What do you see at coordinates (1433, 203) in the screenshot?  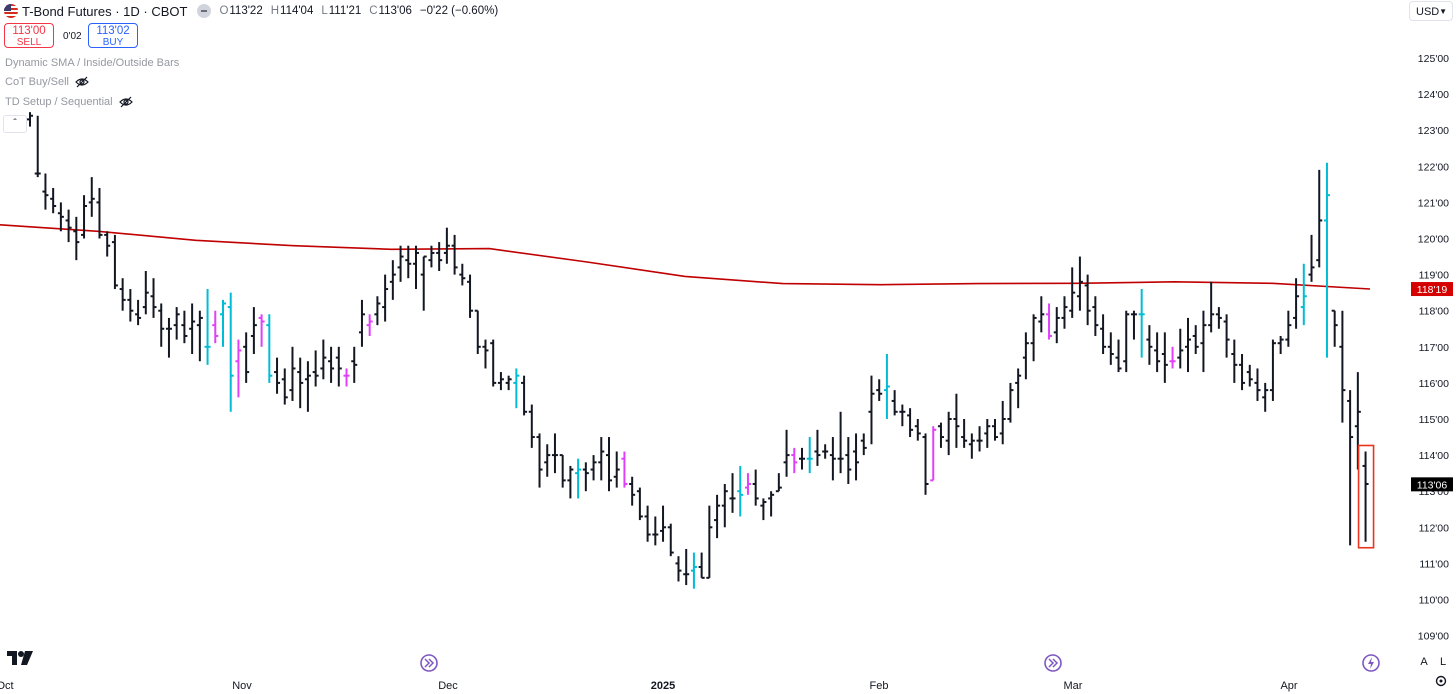 I see `y-axis-tick-label: 121'00` at bounding box center [1433, 203].